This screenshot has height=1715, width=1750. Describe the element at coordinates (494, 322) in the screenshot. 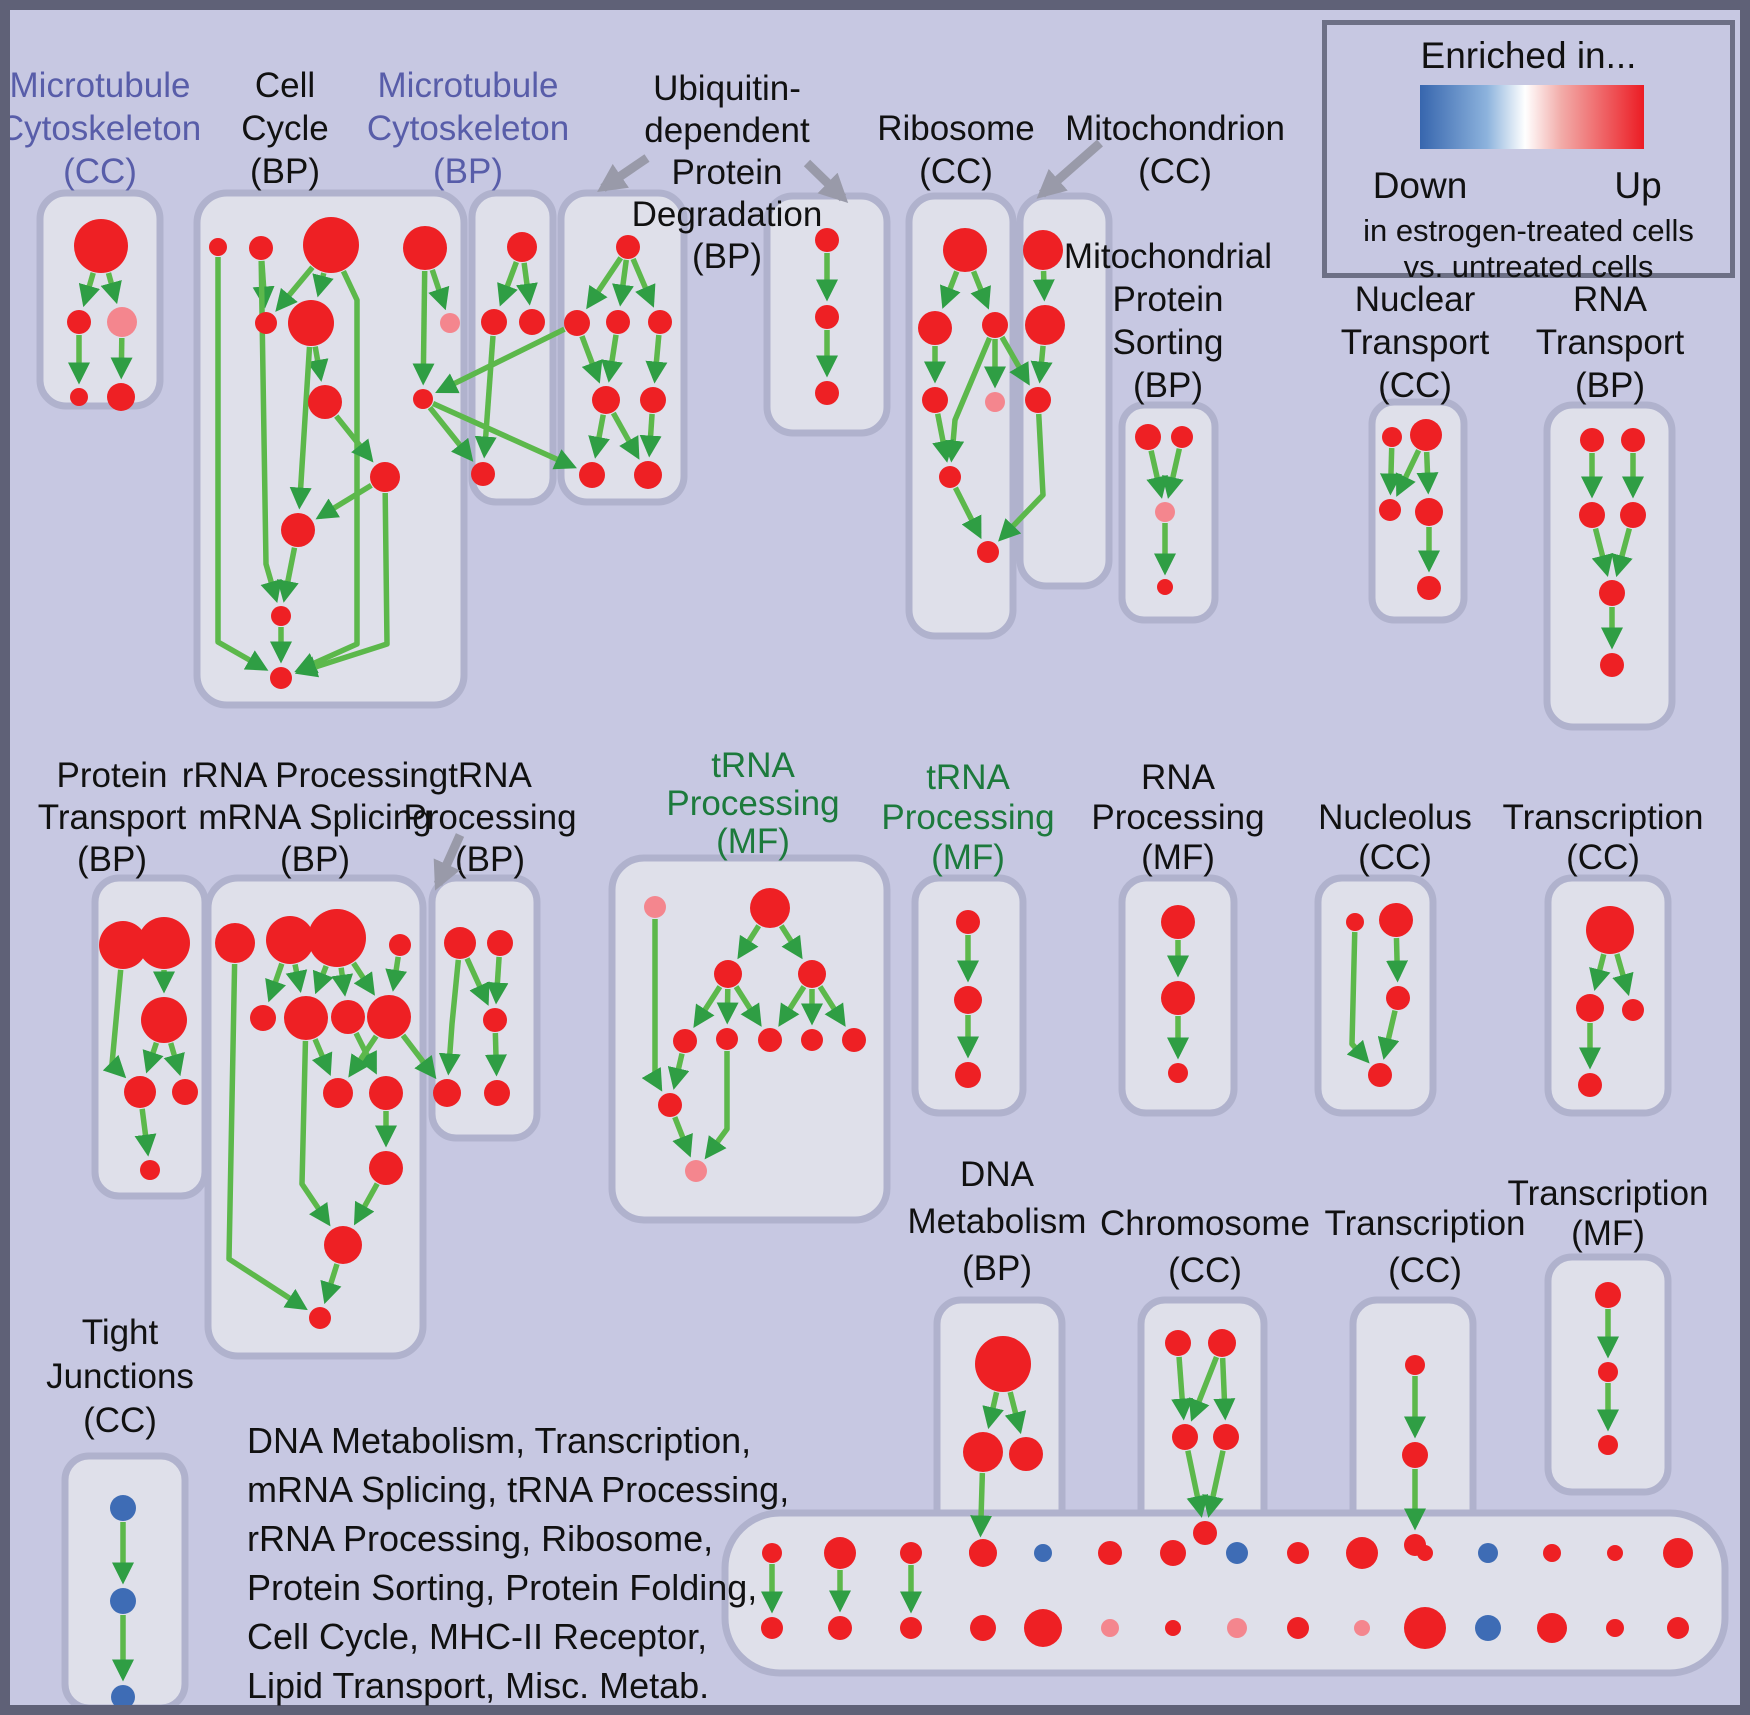

I see `node-c2-red` at that location.